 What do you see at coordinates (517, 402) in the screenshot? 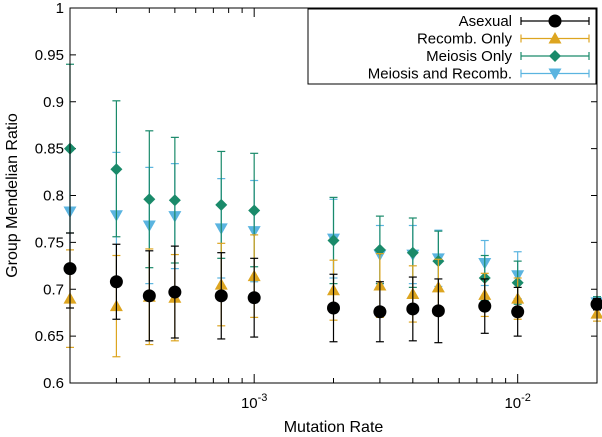
I see `x-tick-label: 10⁻²` at bounding box center [517, 402].